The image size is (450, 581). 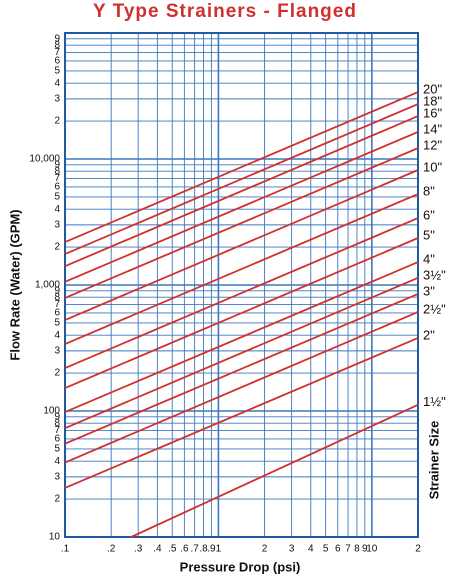 What do you see at coordinates (429, 234) in the screenshot?
I see `legend-label: 5"` at bounding box center [429, 234].